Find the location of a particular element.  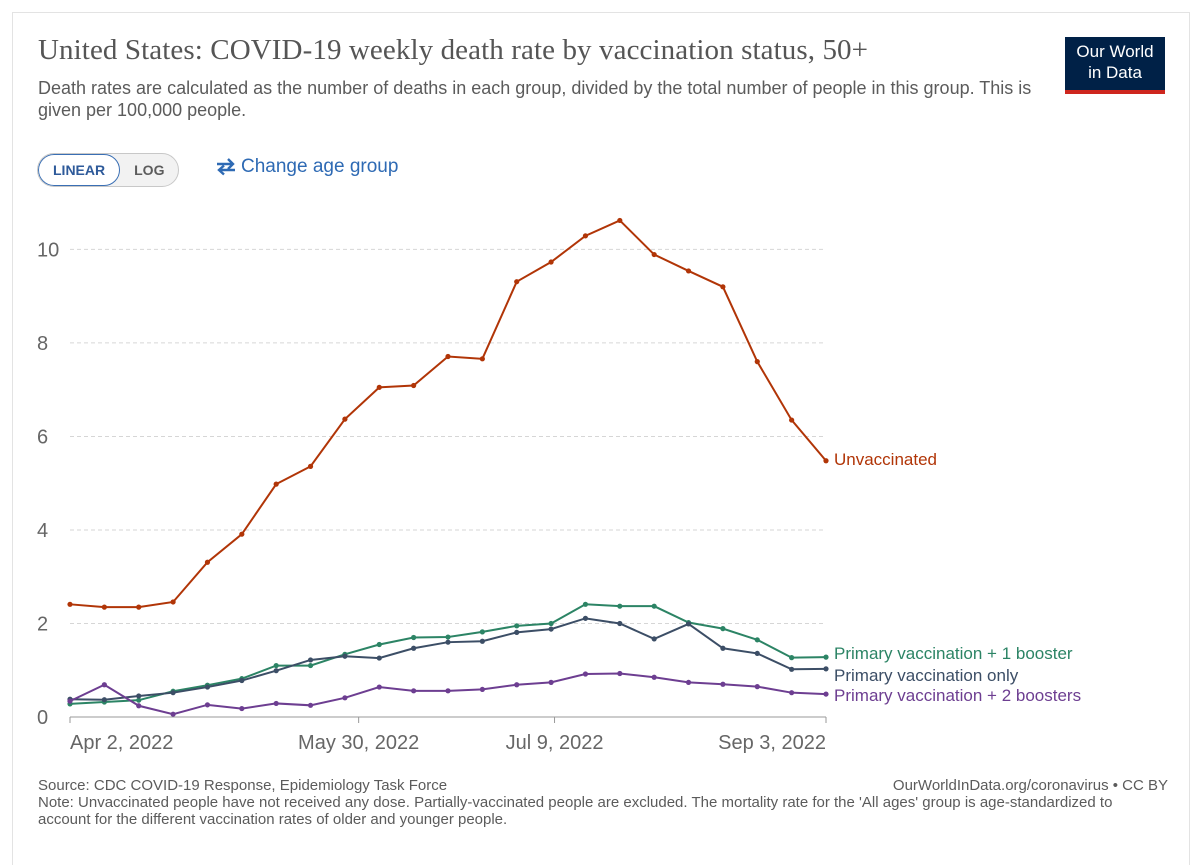

logo-line-1: Our World is located at coordinates (1115, 51).